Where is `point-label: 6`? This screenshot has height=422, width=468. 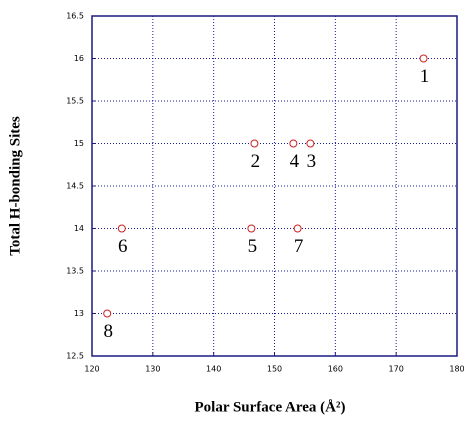
point-label: 6 is located at coordinates (123, 246).